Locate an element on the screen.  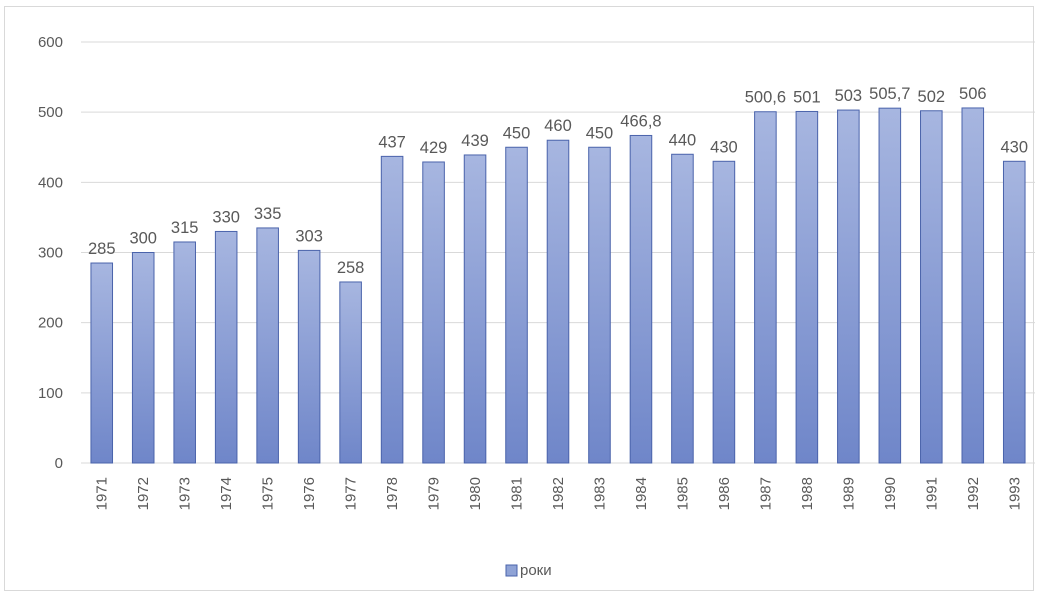
data-label: 440 is located at coordinates (683, 140).